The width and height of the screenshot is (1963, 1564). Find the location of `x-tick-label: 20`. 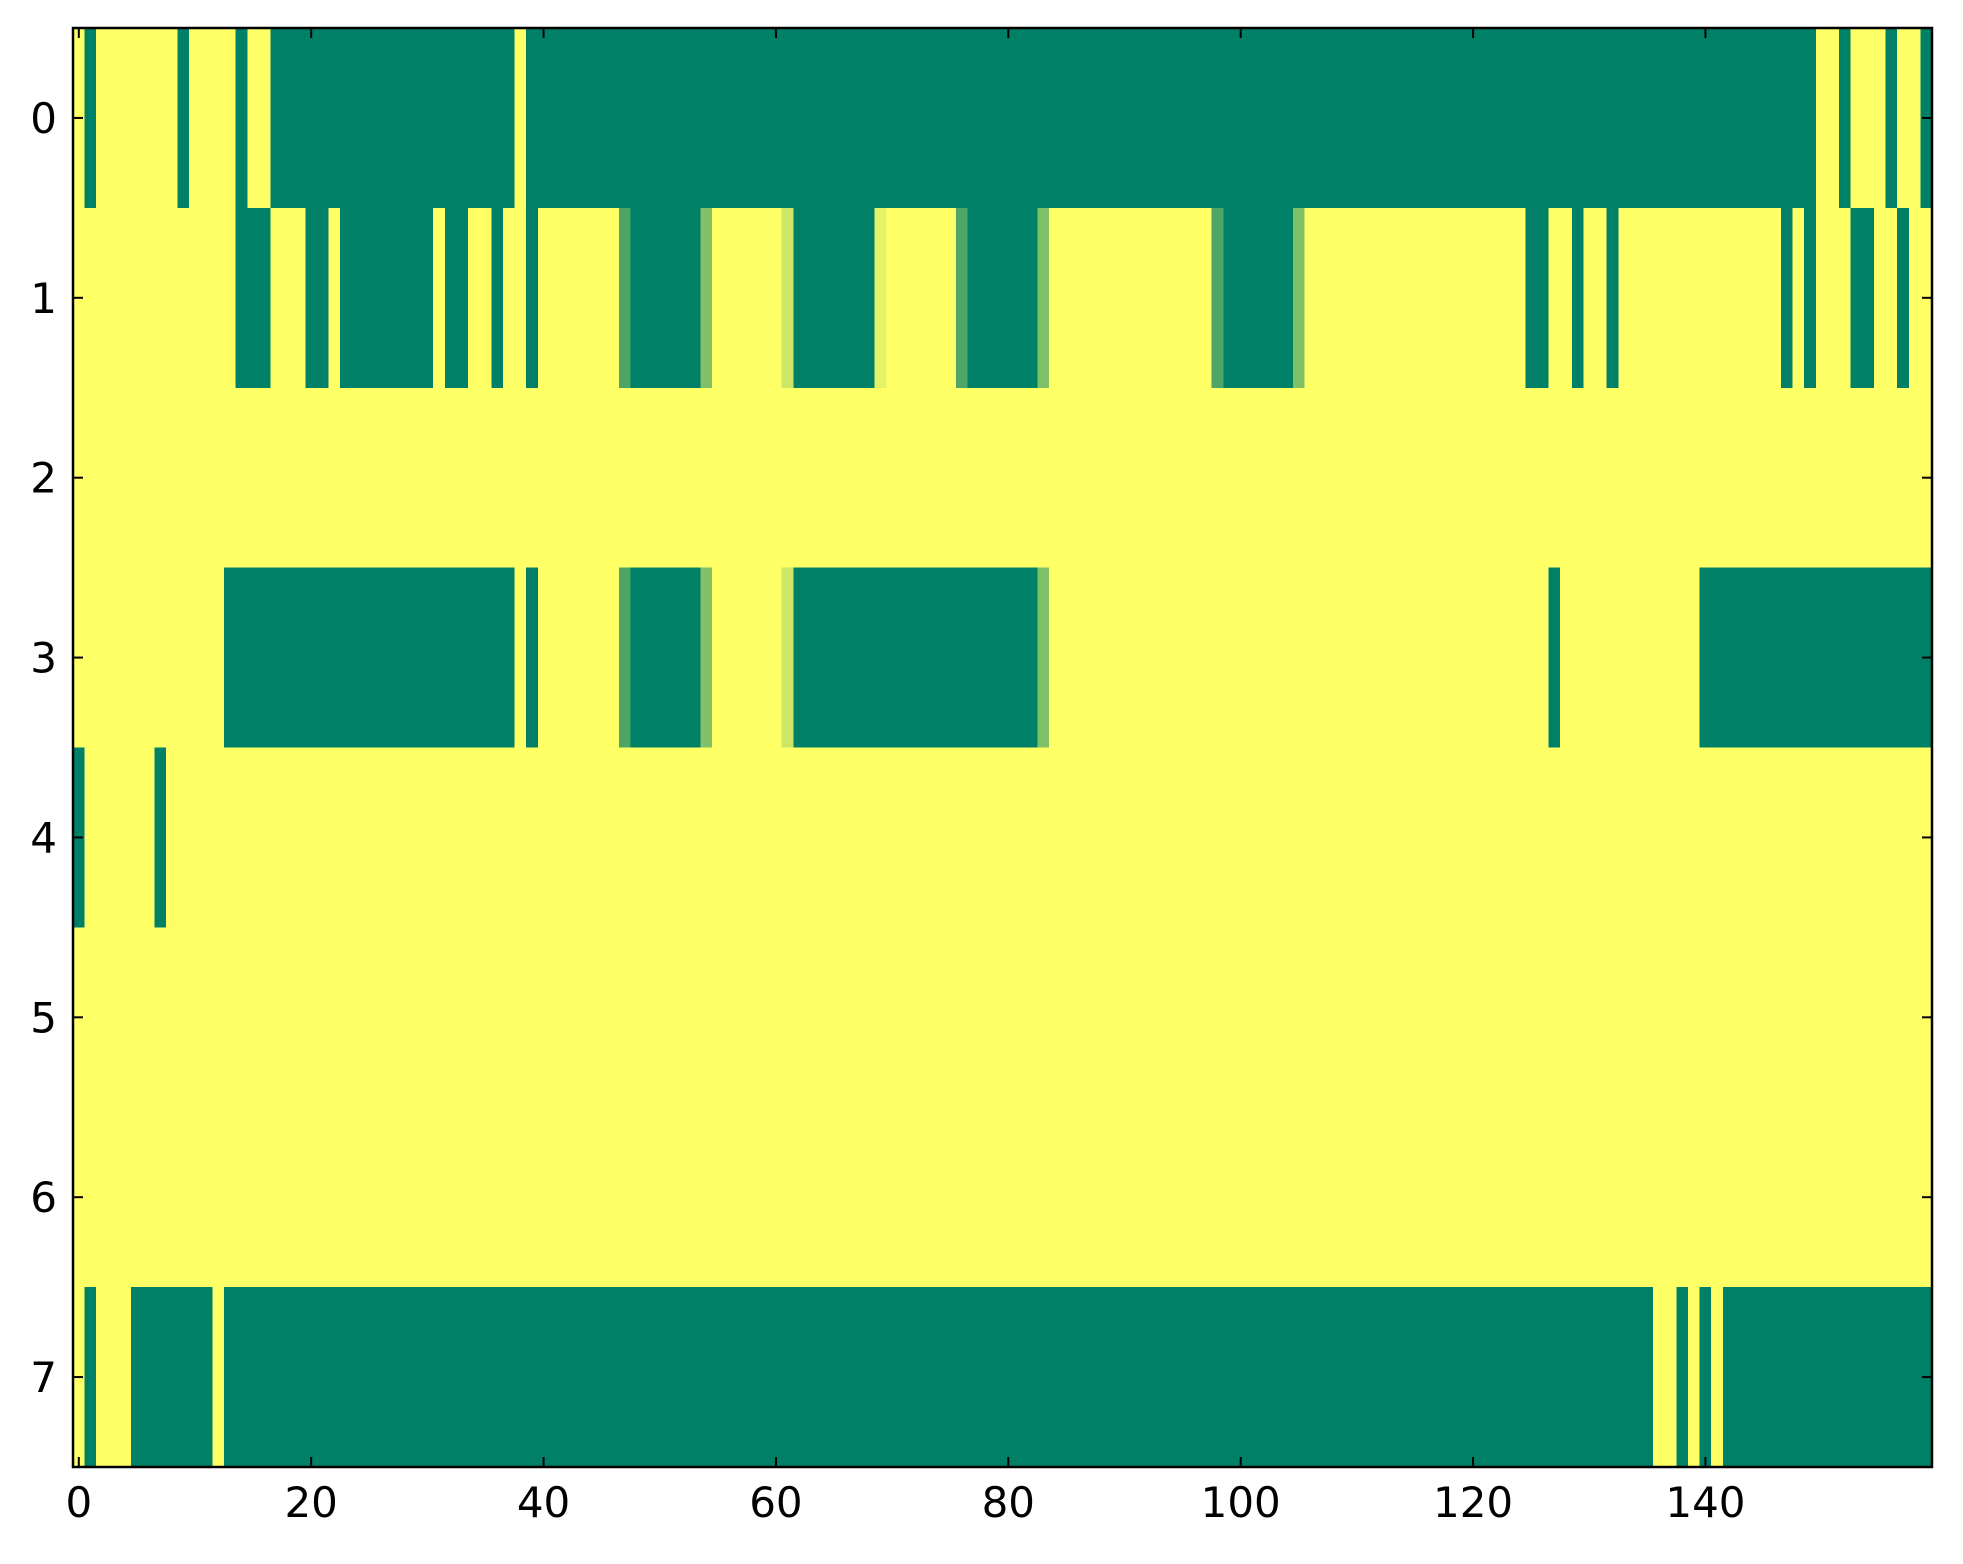

x-tick-label: 20 is located at coordinates (310, 1502).